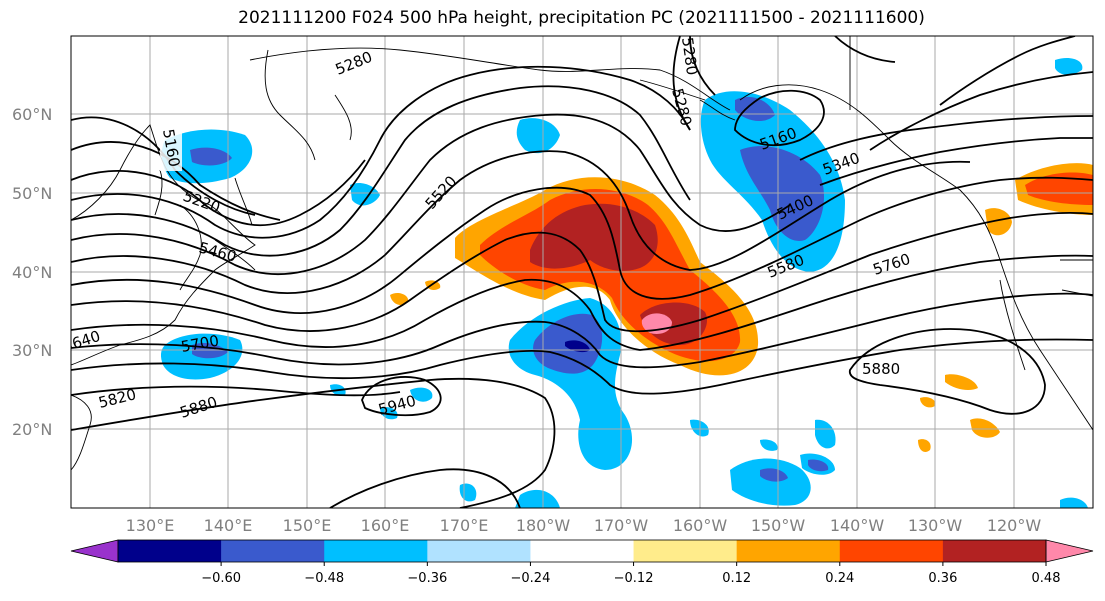 The height and width of the screenshot is (601, 1105). Describe the element at coordinates (935, 525) in the screenshot. I see `lon-label: 130°W` at that location.